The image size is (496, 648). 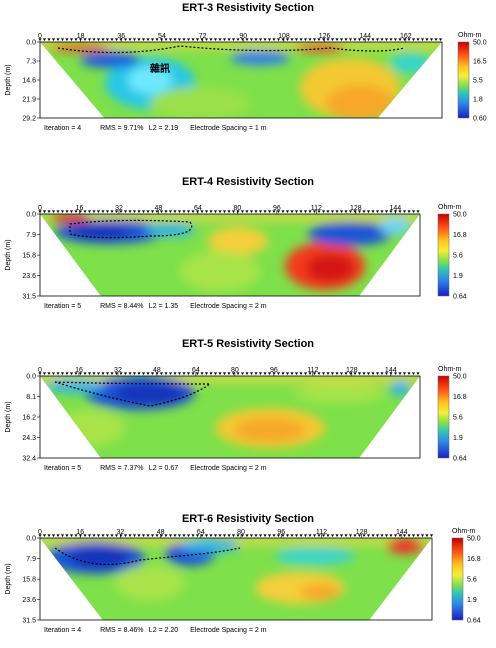 I want to click on y-tick-label: 23.6, so click(x=29, y=276).